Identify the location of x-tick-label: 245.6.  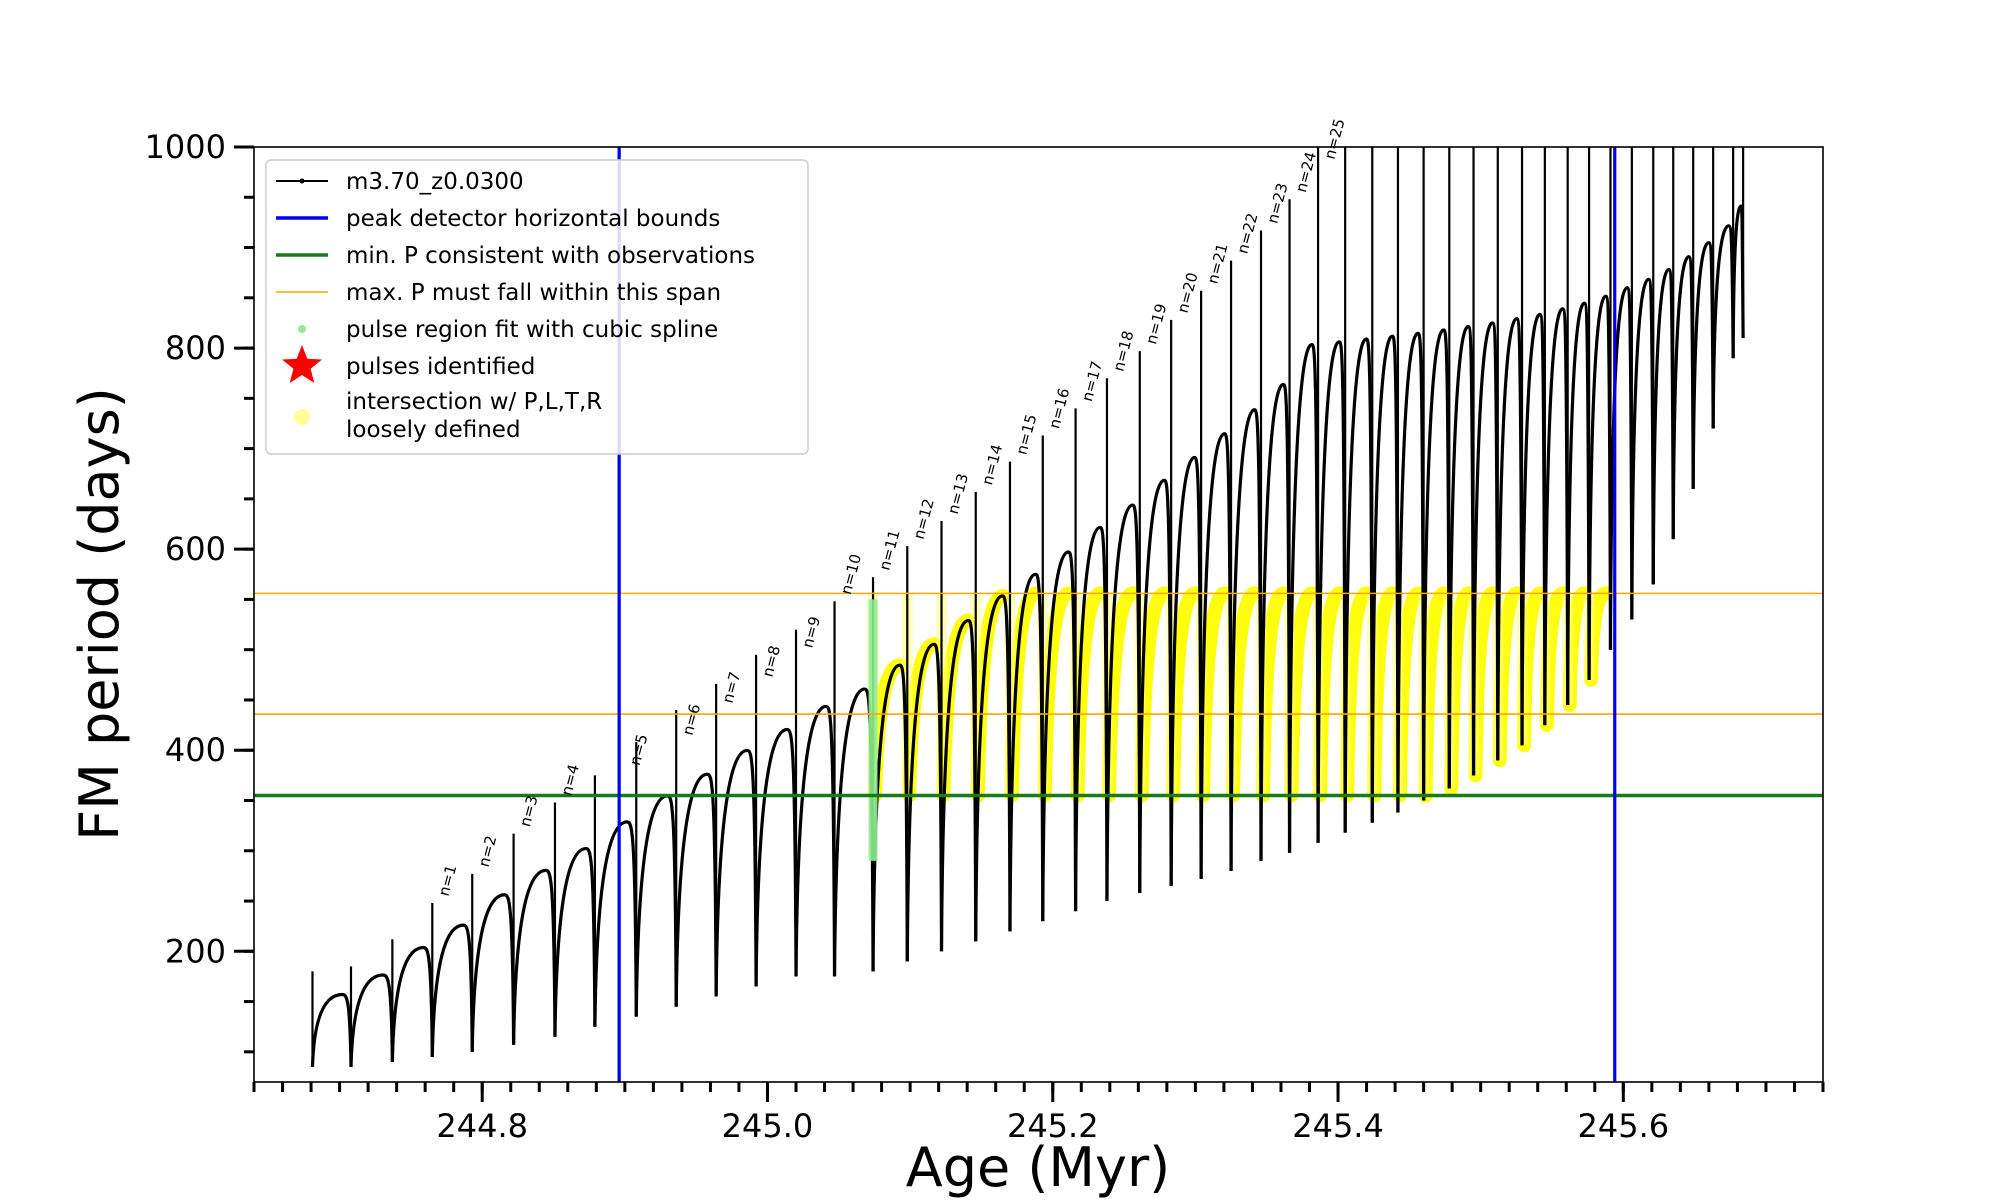
(1624, 1126).